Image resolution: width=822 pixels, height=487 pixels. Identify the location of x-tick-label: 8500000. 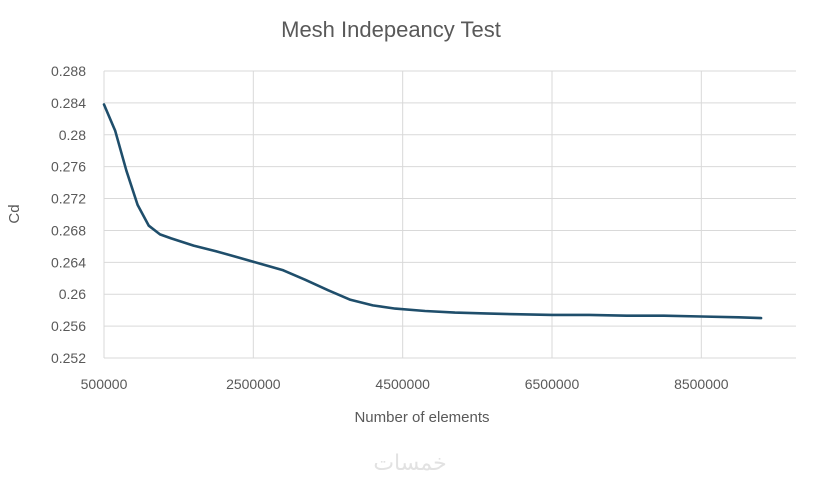
(701, 384).